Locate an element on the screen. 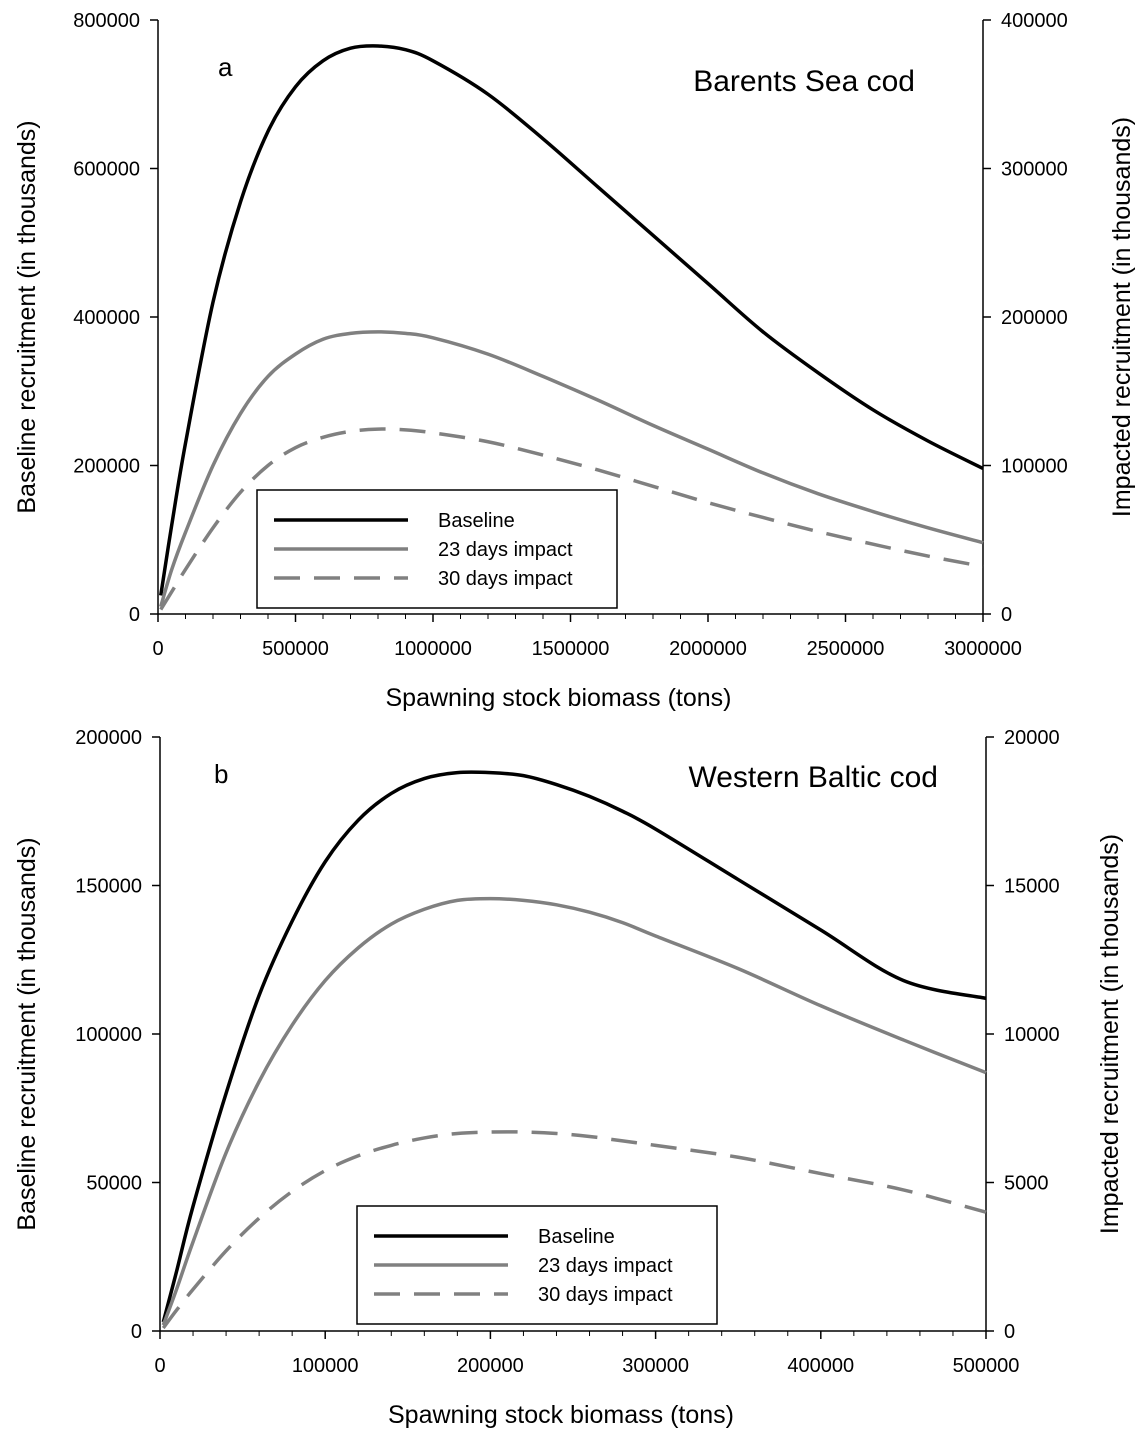 The height and width of the screenshot is (1431, 1147). x-tick-label: 2500000 is located at coordinates (846, 649).